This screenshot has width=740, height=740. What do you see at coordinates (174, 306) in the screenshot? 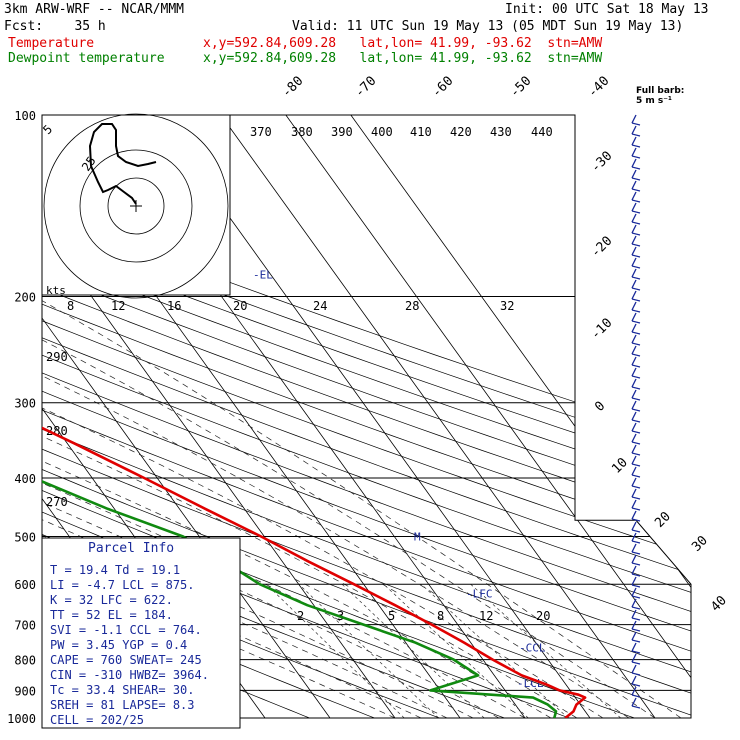
I see `wind-scale-label: 16` at bounding box center [174, 306].